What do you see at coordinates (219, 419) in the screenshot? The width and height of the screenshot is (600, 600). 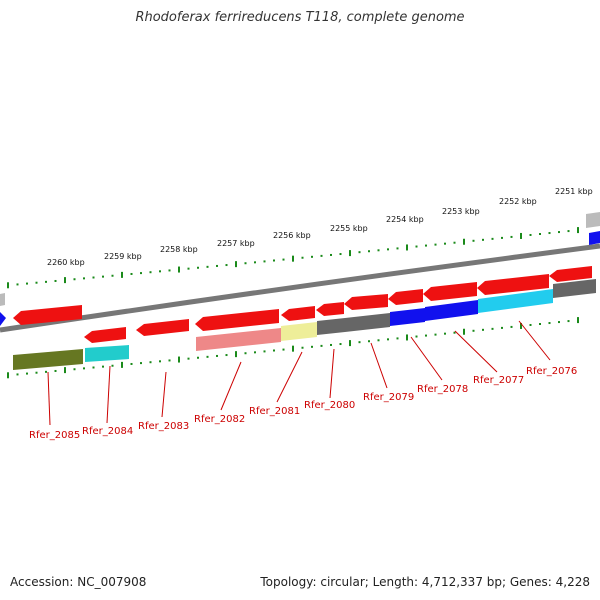 I see `gene-label: Rfer_2082` at bounding box center [219, 419].